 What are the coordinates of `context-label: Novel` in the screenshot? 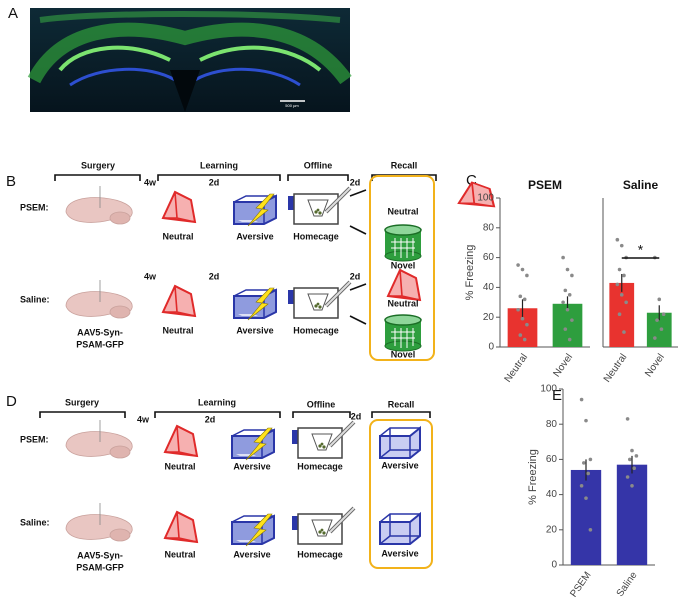 It's located at (403, 354).